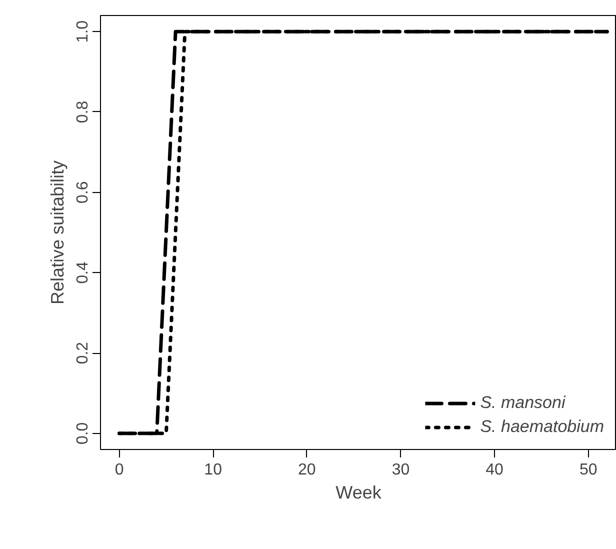  I want to click on y-tick-label: 0.2, so click(83, 353).